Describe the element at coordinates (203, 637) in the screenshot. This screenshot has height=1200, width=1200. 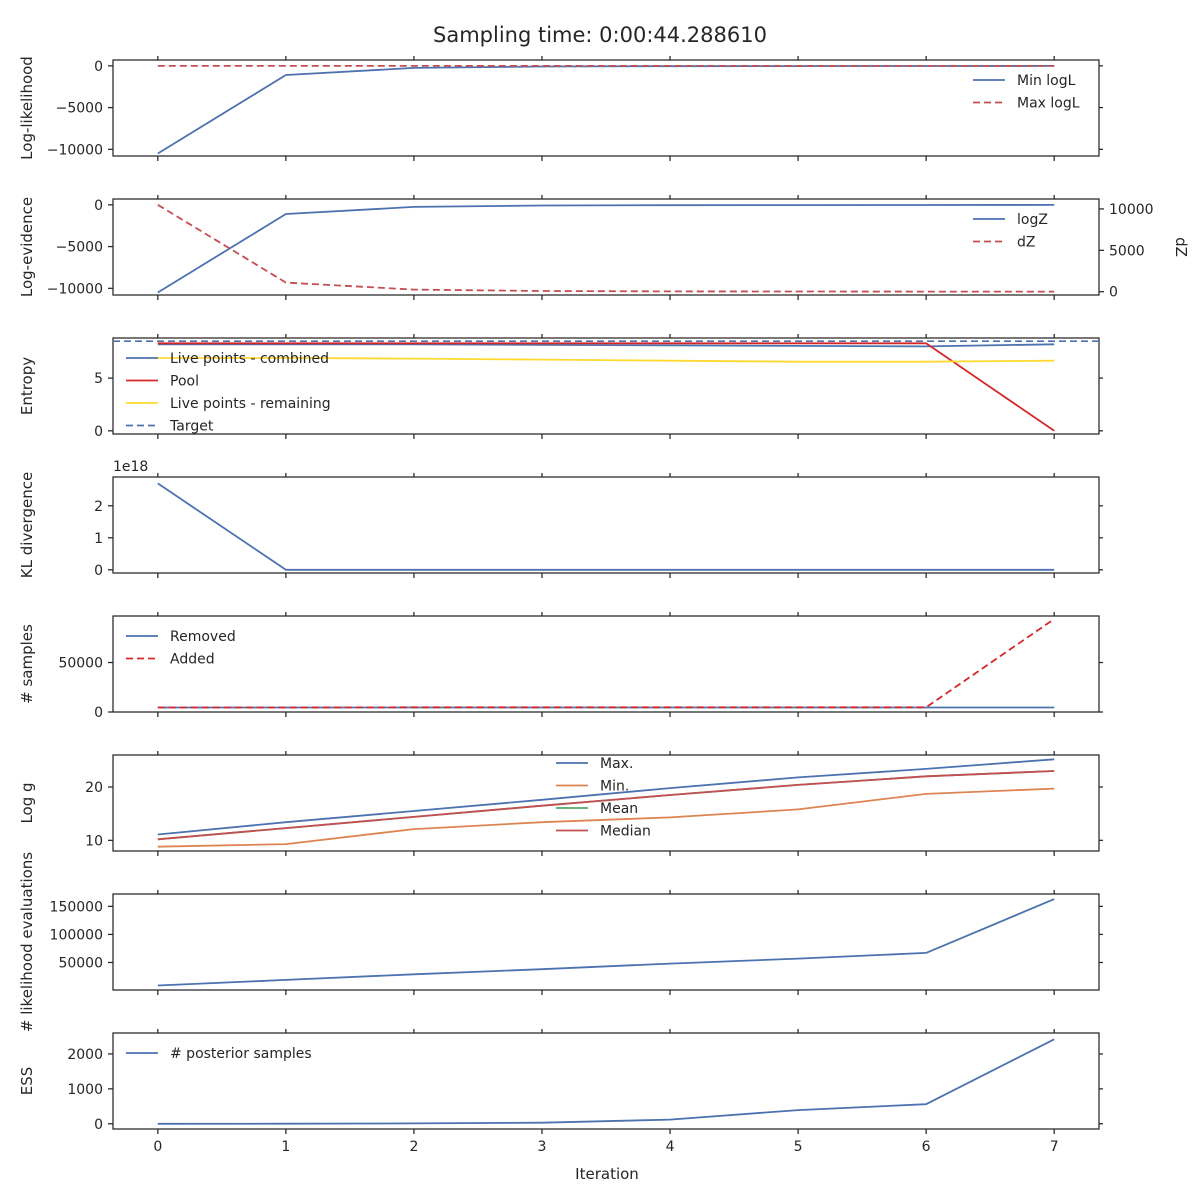
I see `legend-label: Removed` at that location.